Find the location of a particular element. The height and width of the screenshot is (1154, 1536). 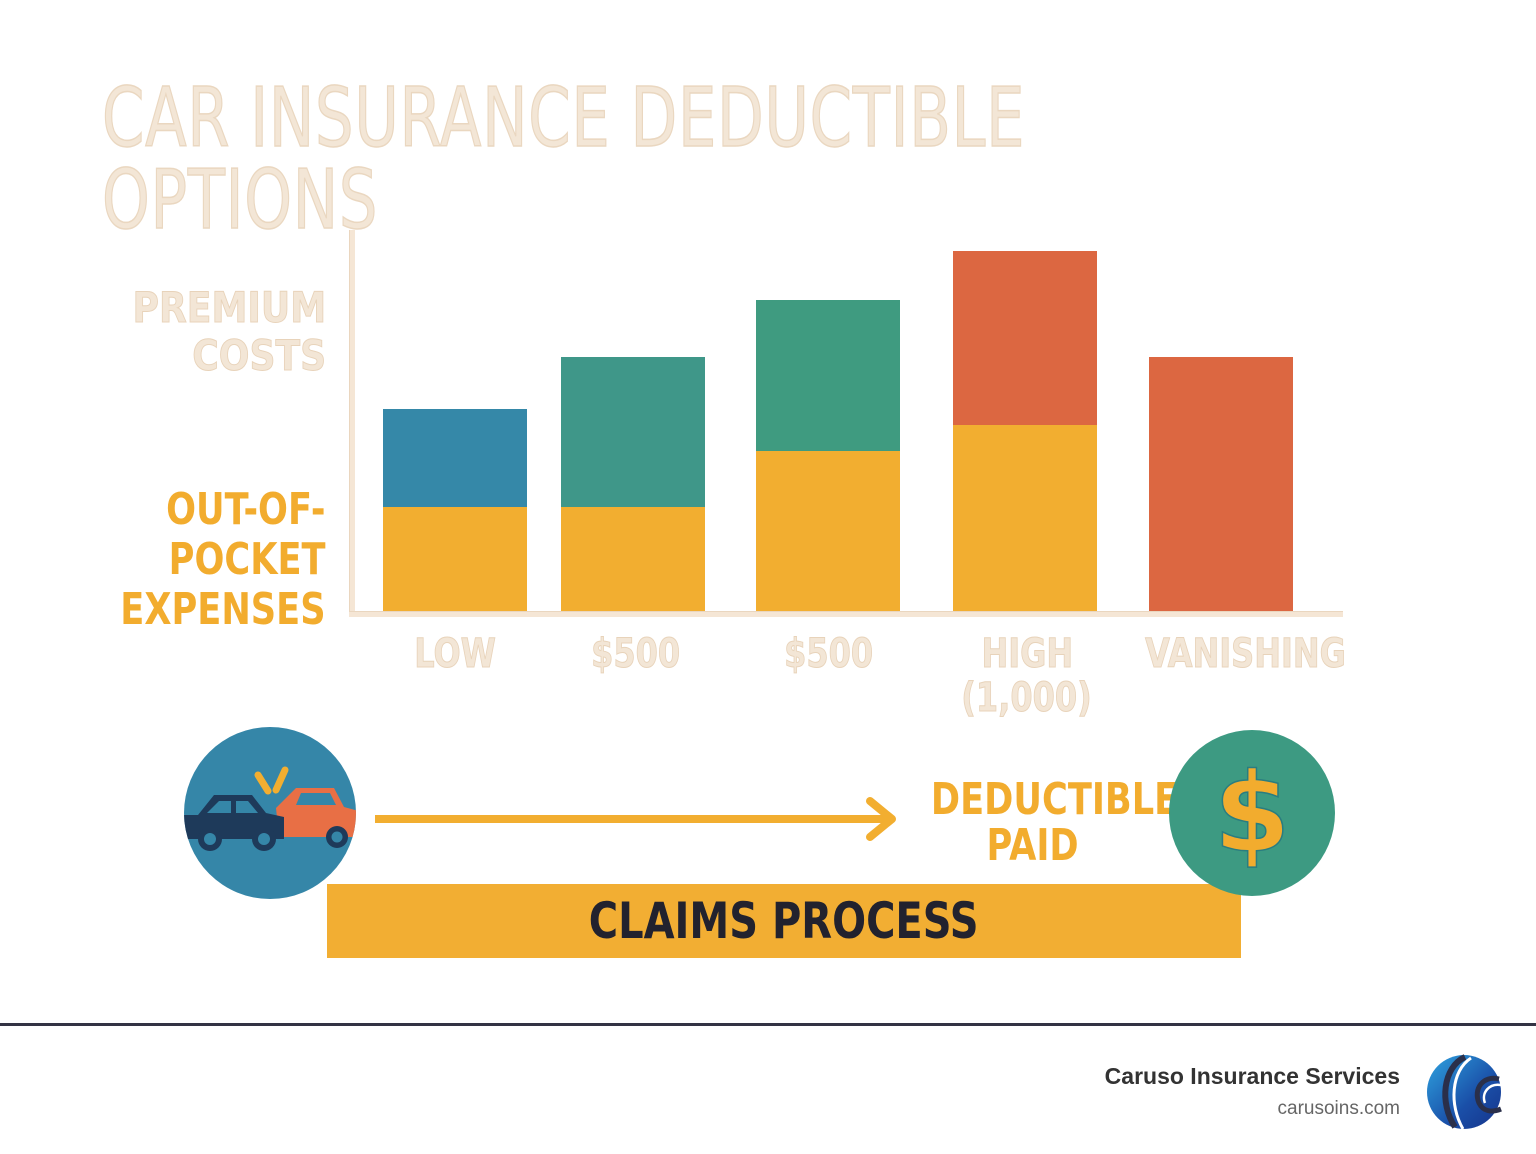

x-tick-label-line: HIGH is located at coordinates (1027, 654).